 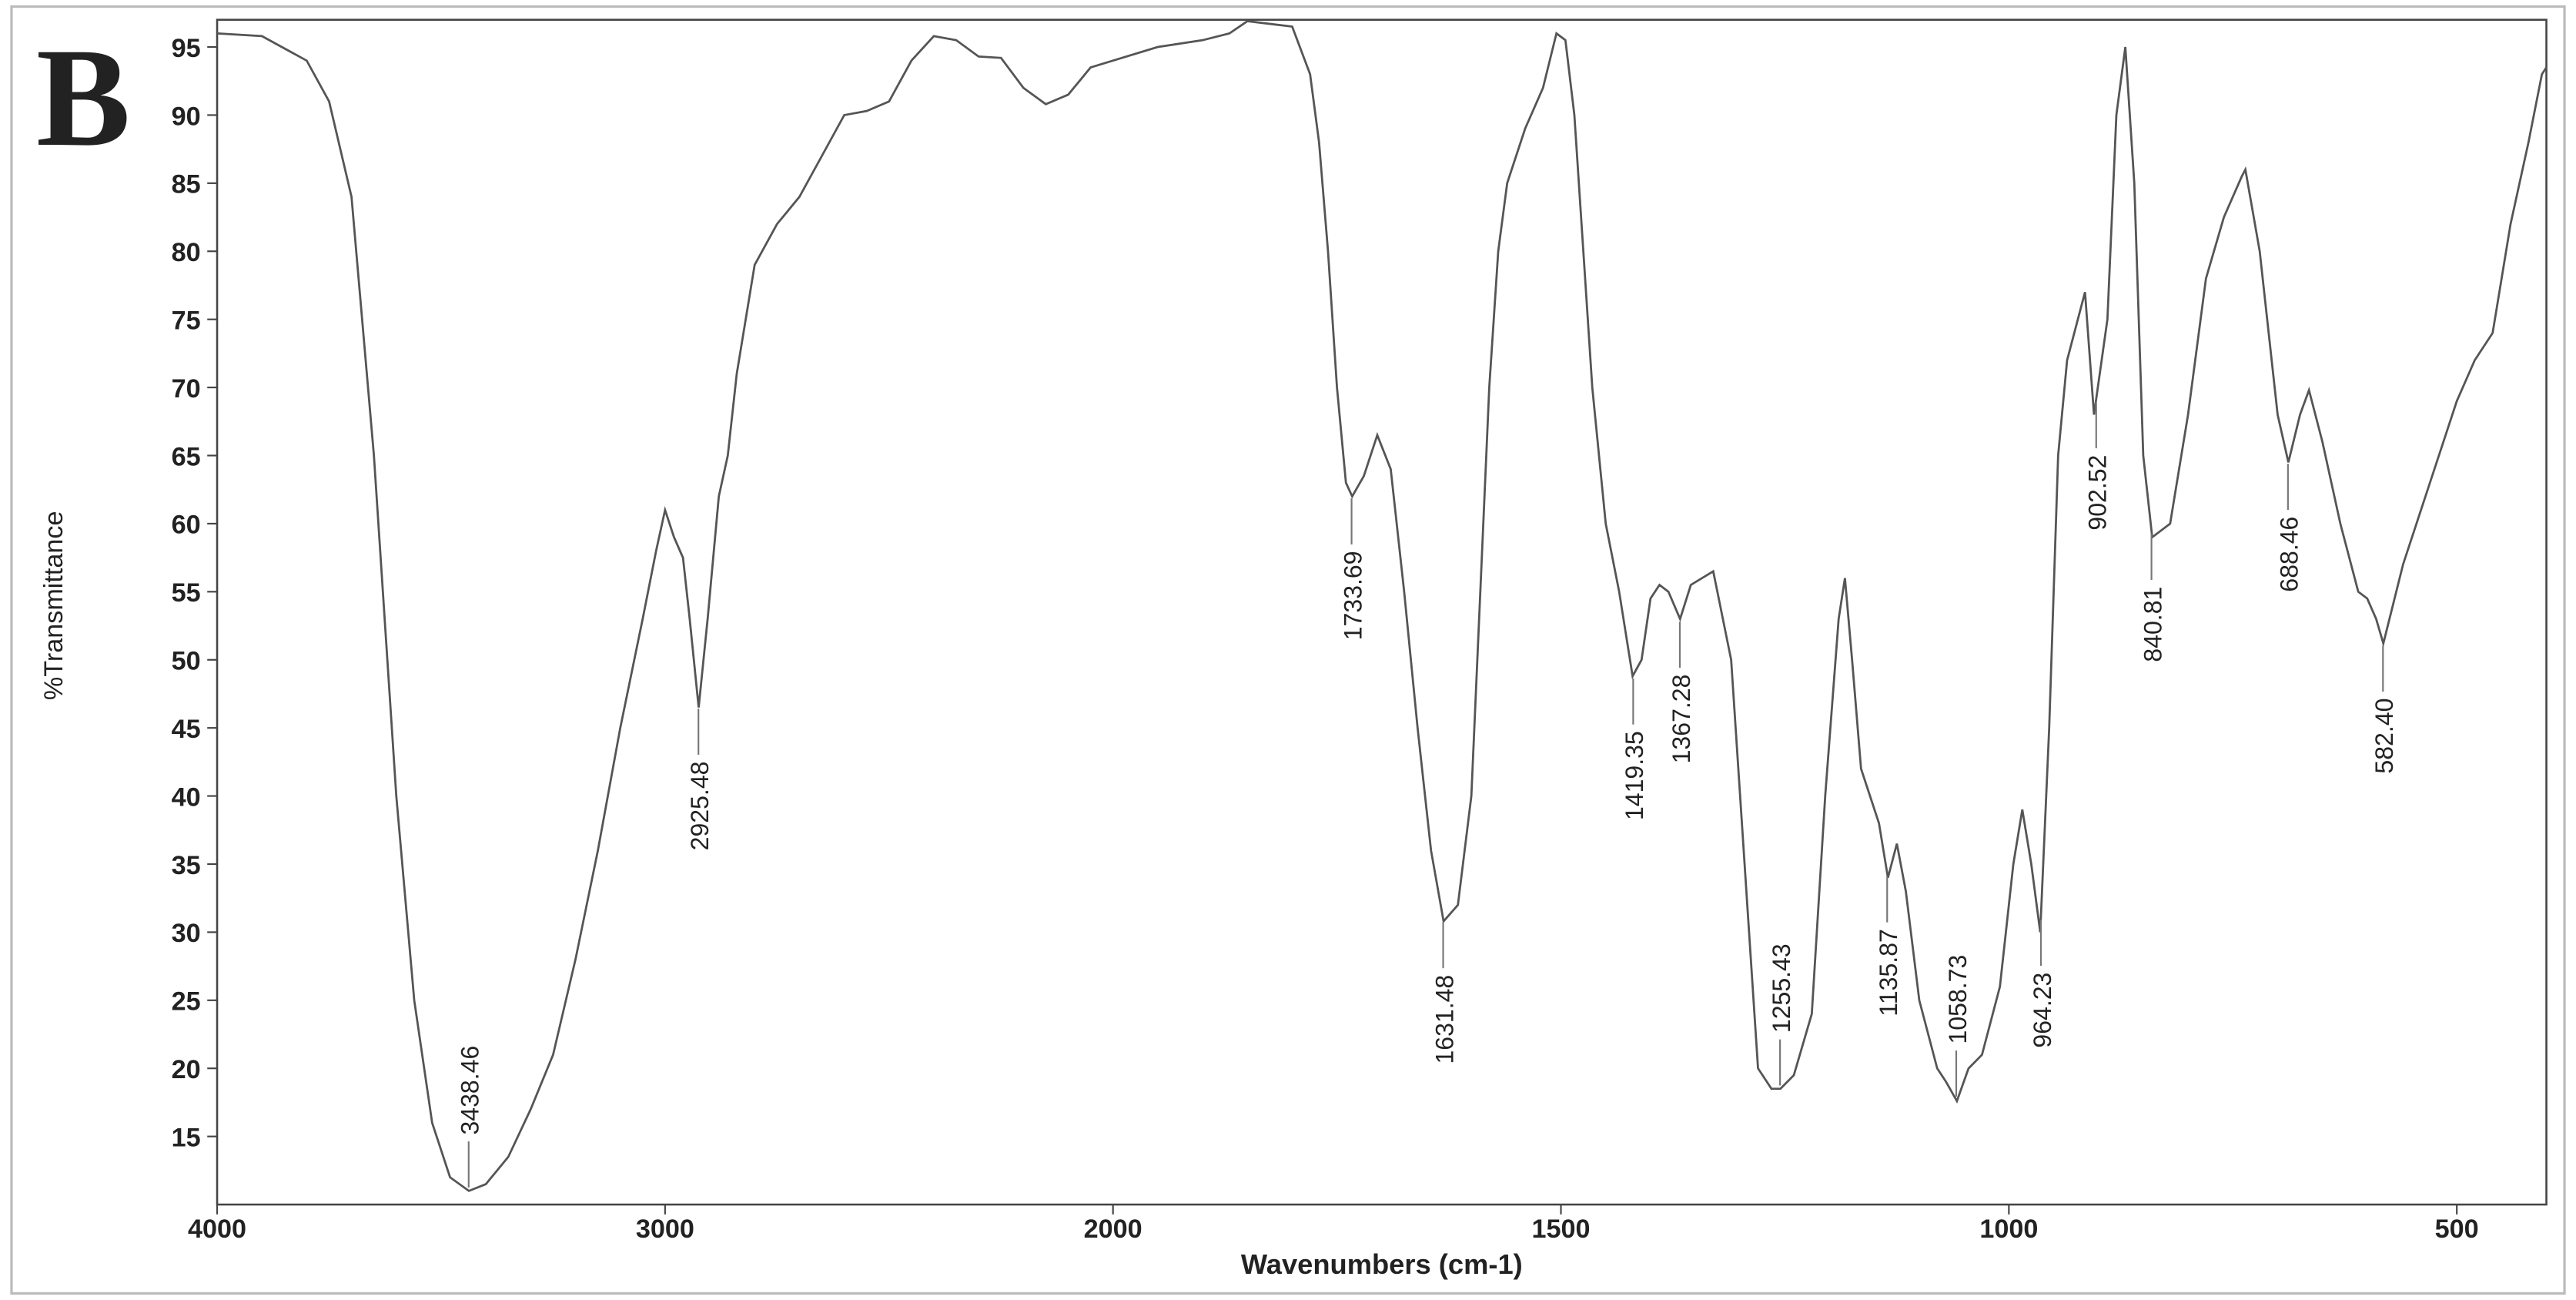 I want to click on peak-label: 840.81, so click(x=2153, y=625).